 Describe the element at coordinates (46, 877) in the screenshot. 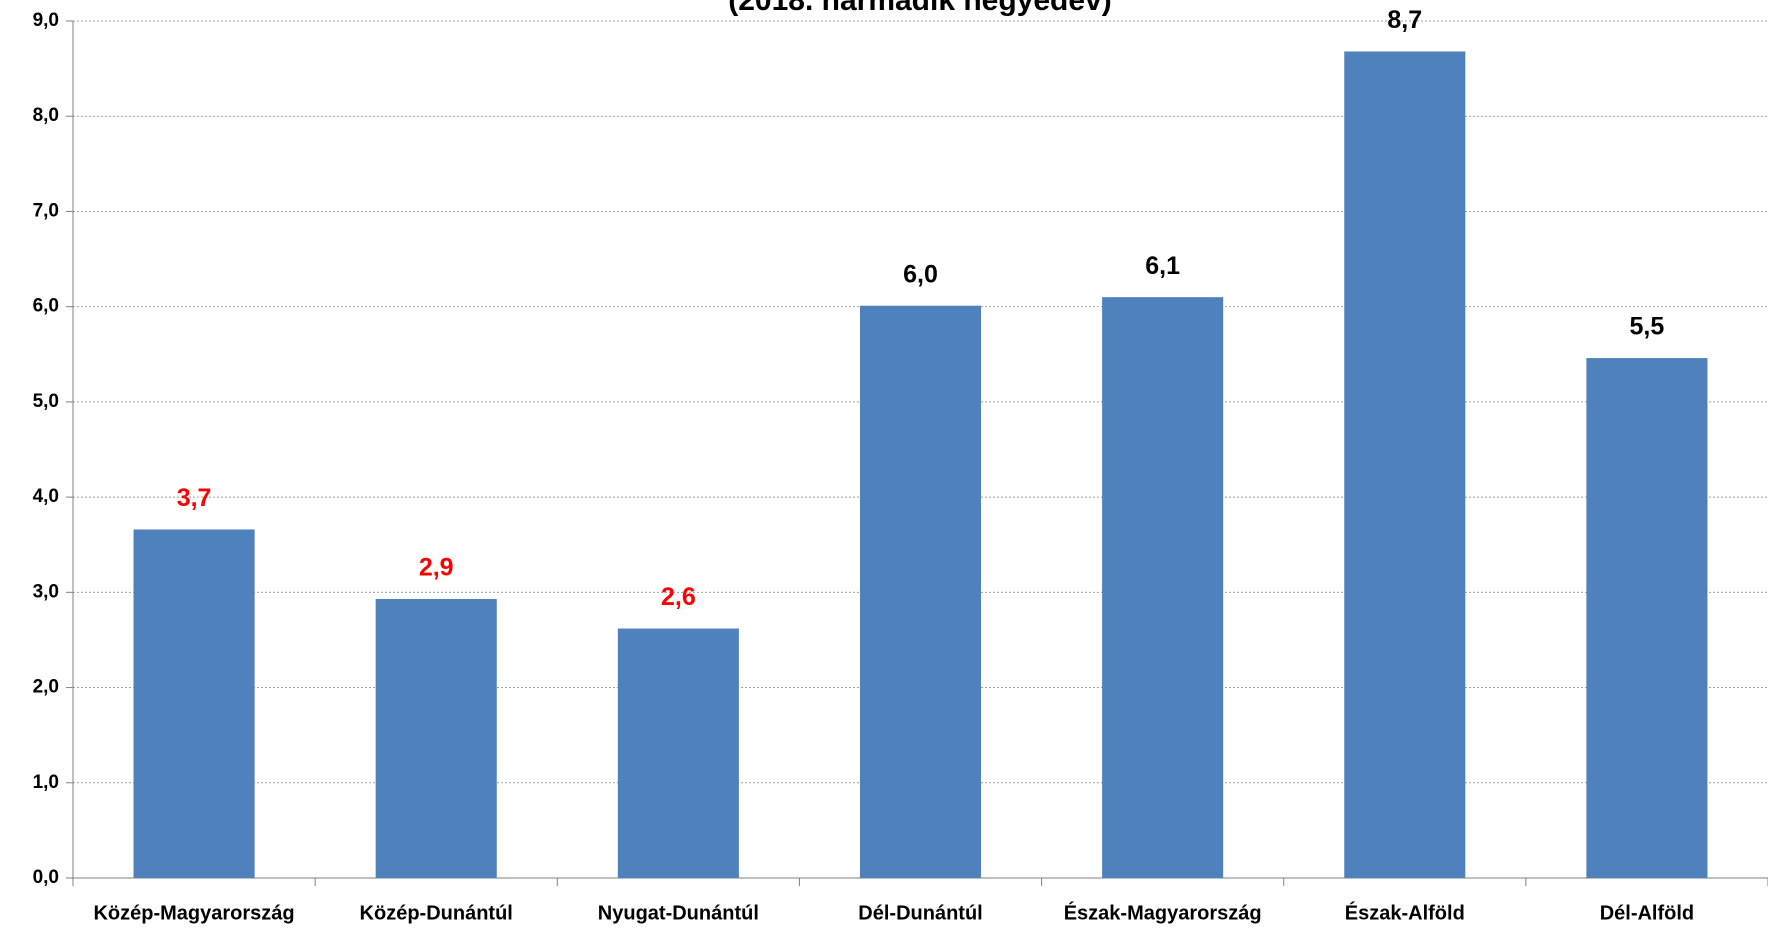

I see `y-tick-label: 0,0` at that location.